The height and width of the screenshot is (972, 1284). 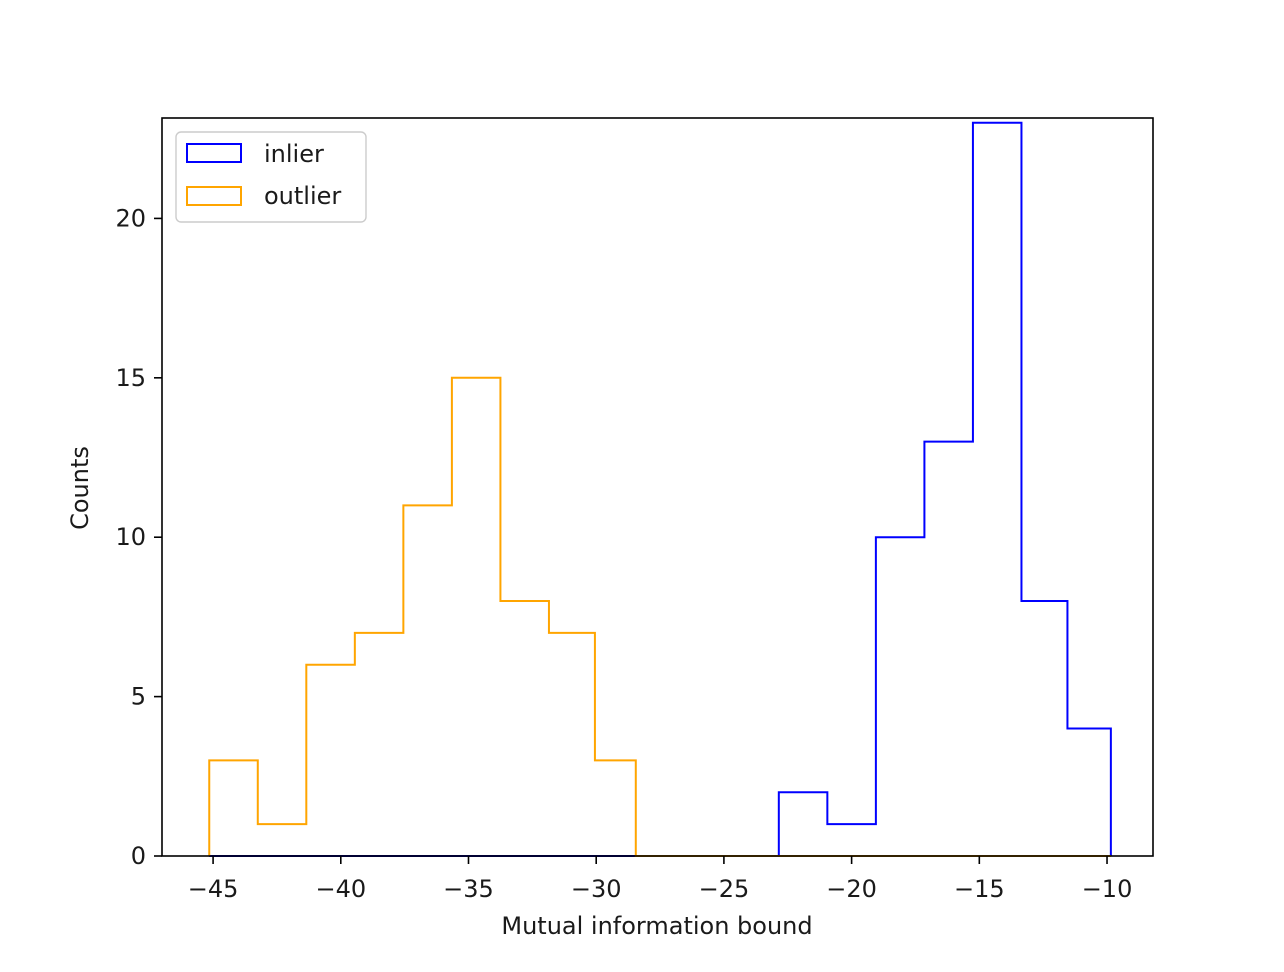 I want to click on x-axis-label: Mutual information bound, so click(x=656, y=926).